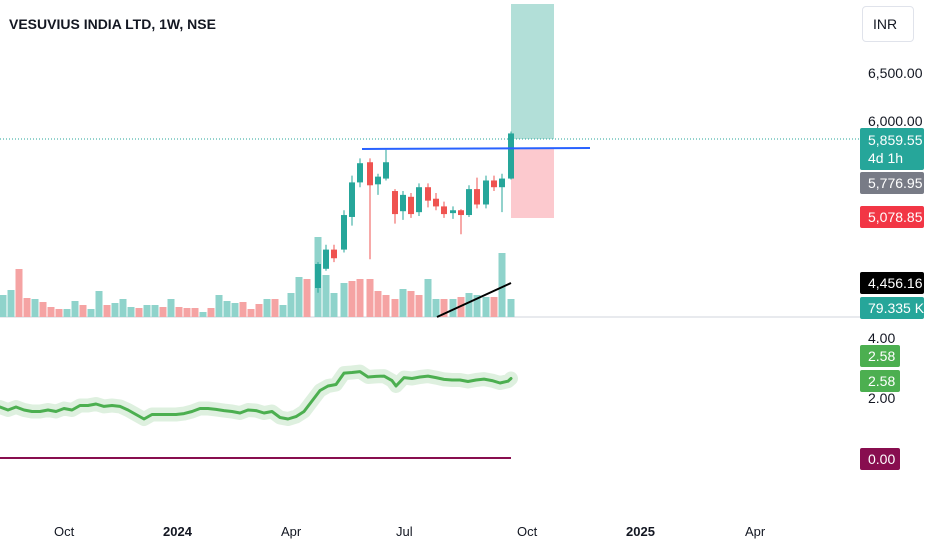 This screenshot has height=550, width=932. I want to click on svg-text: 0.00, so click(881, 459).